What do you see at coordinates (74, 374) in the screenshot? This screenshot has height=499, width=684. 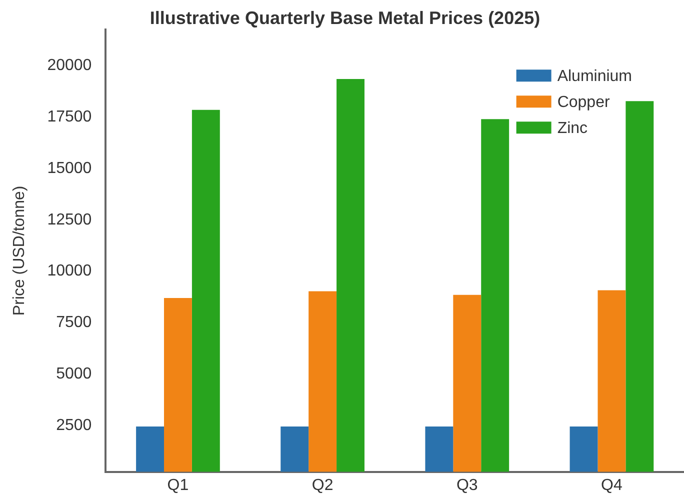 I see `y-tick-label: 5000` at bounding box center [74, 374].